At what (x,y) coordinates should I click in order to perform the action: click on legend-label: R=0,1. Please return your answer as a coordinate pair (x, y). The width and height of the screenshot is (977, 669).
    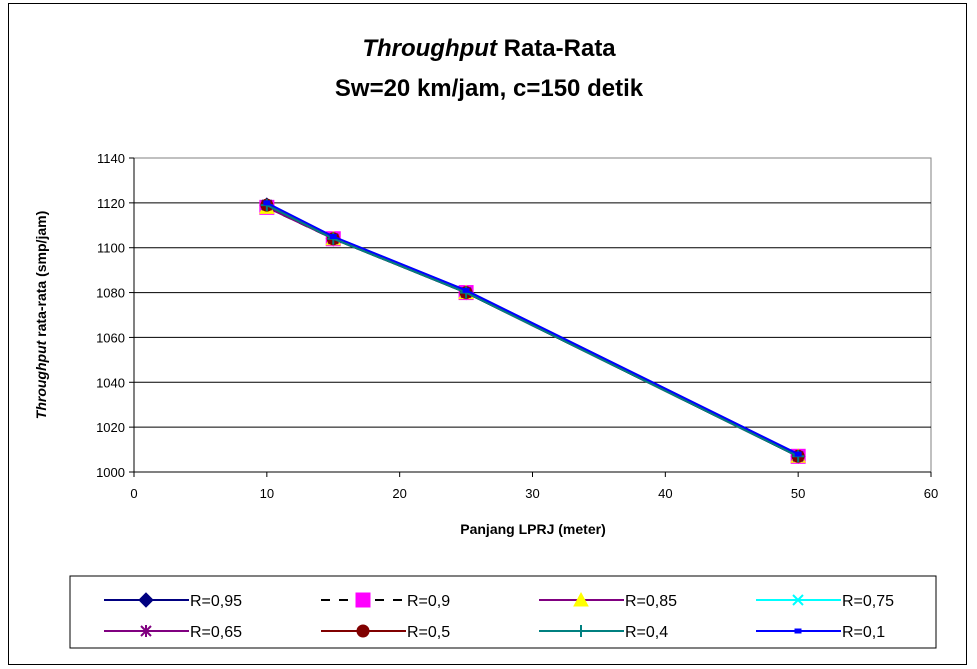
    Looking at the image, I should click on (863, 632).